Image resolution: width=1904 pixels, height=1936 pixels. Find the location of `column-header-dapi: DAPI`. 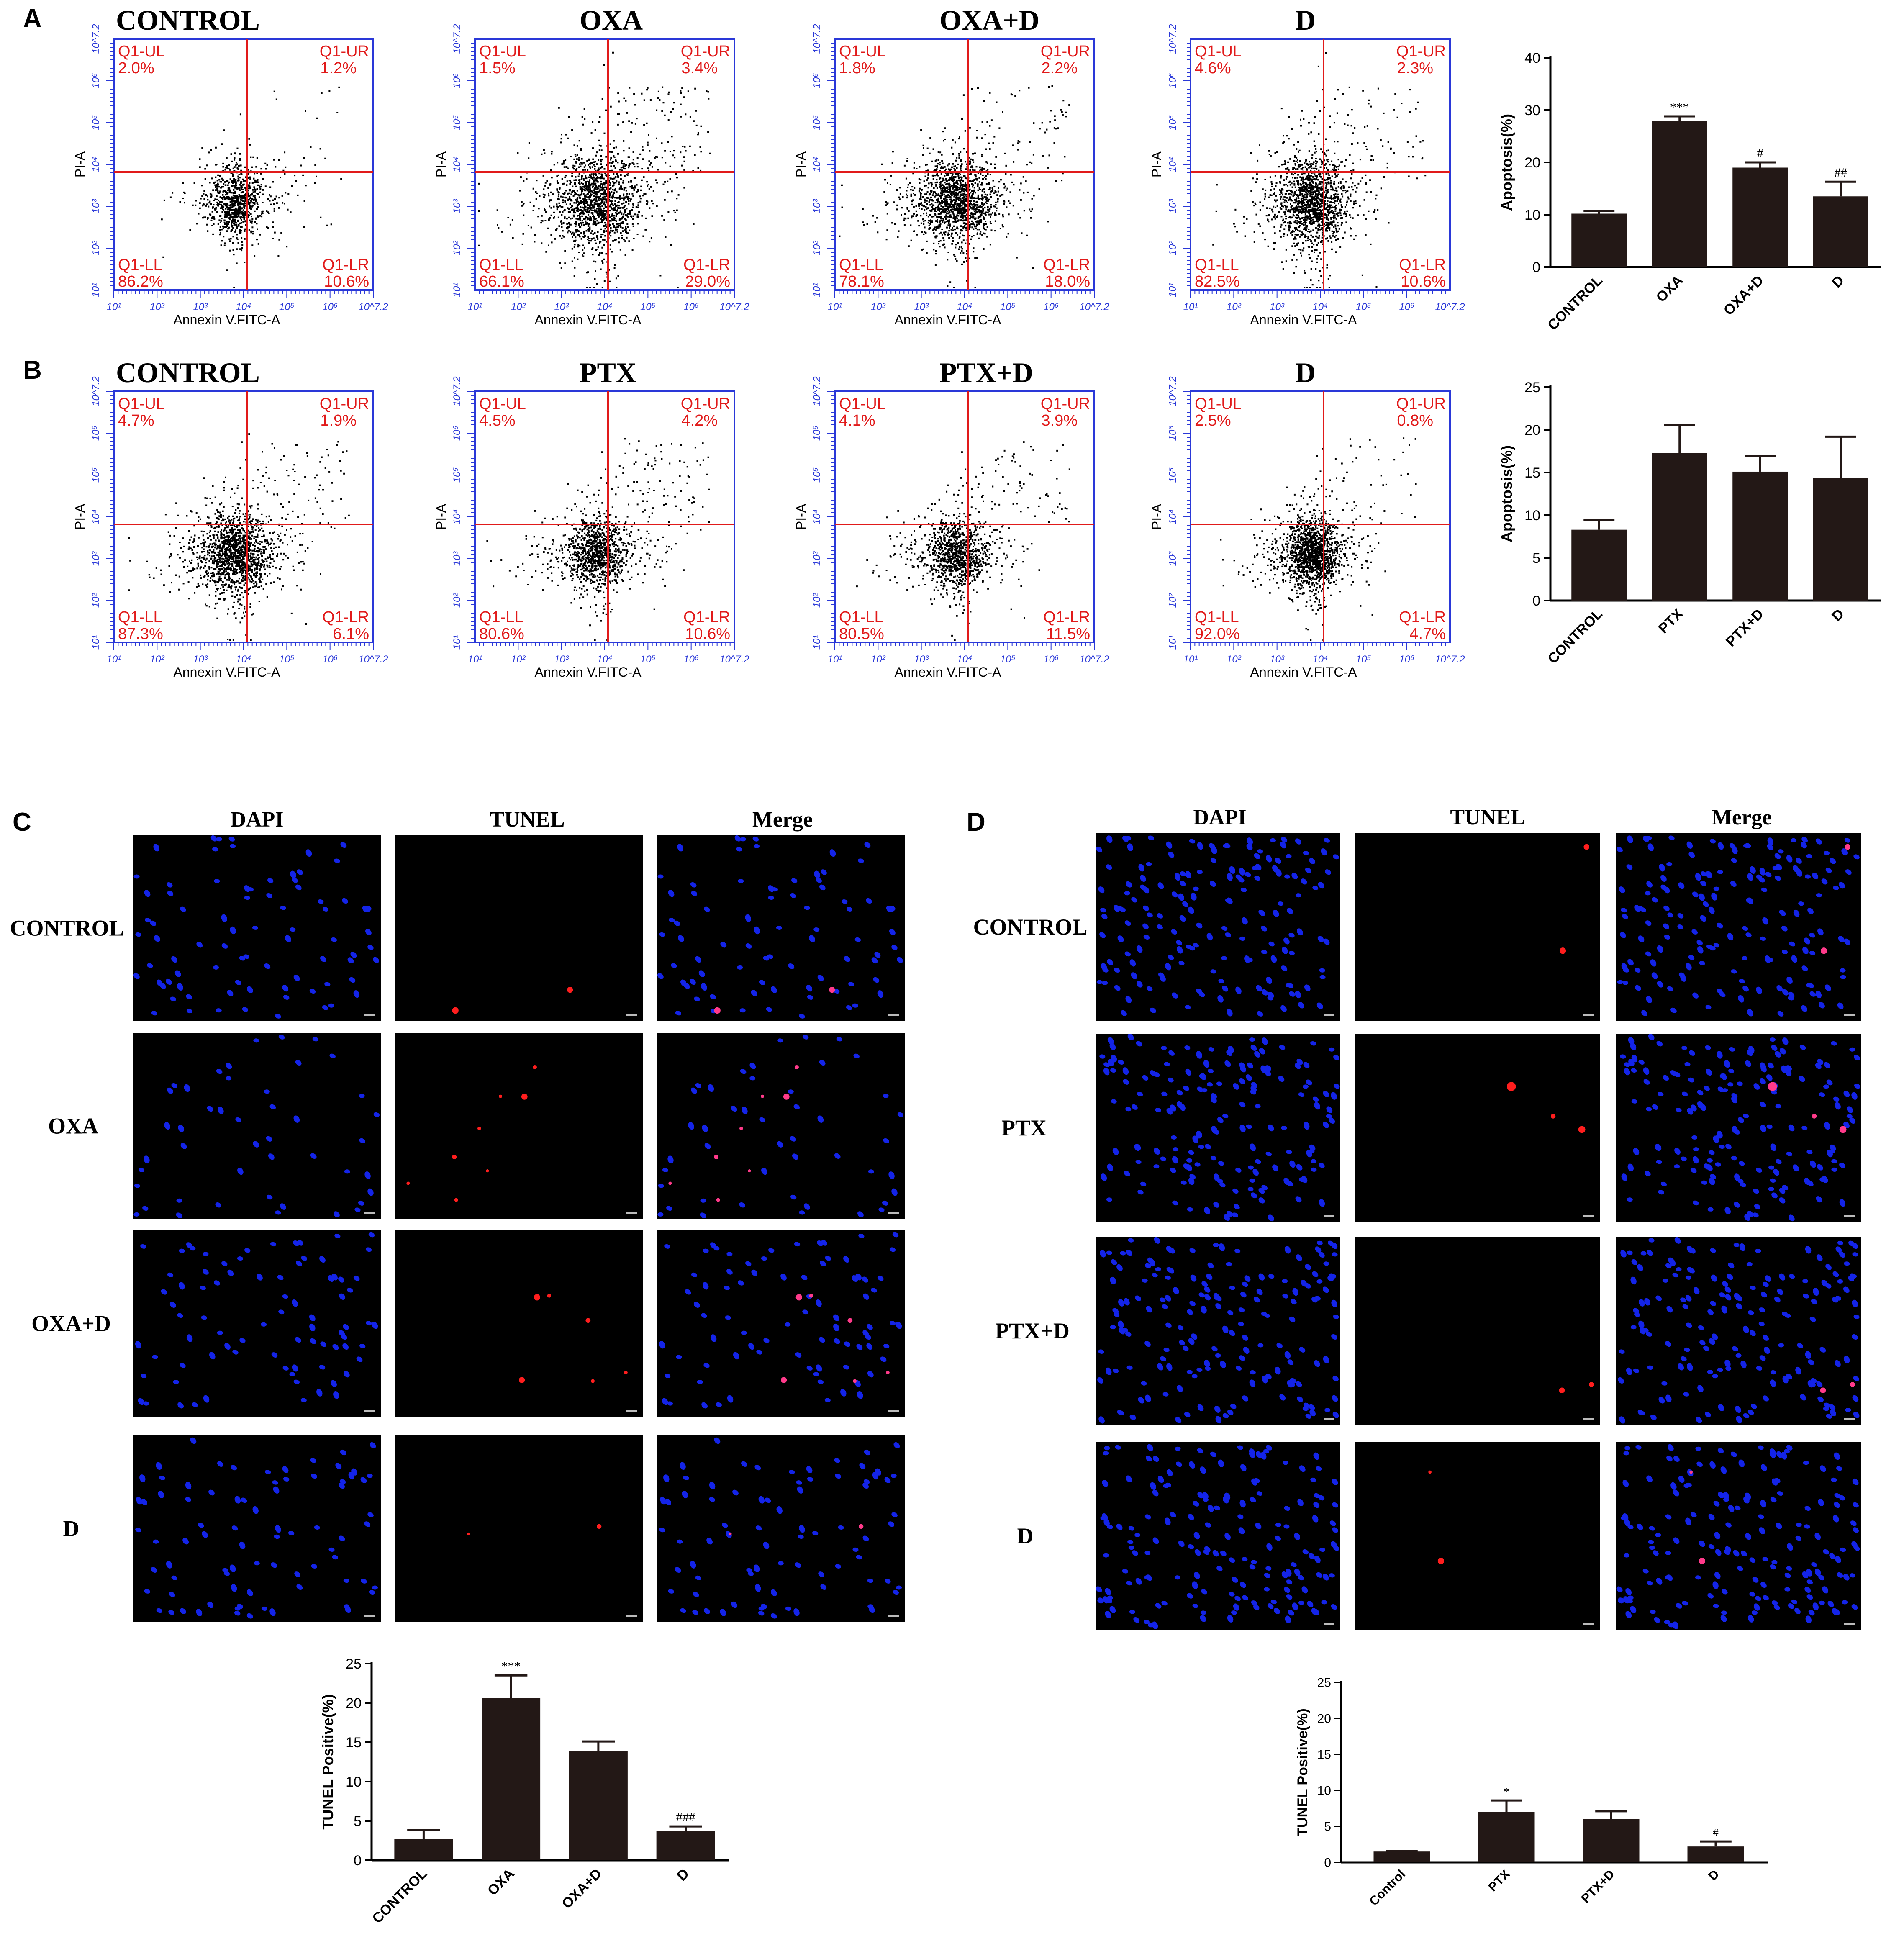

column-header-dapi: DAPI is located at coordinates (1219, 817).